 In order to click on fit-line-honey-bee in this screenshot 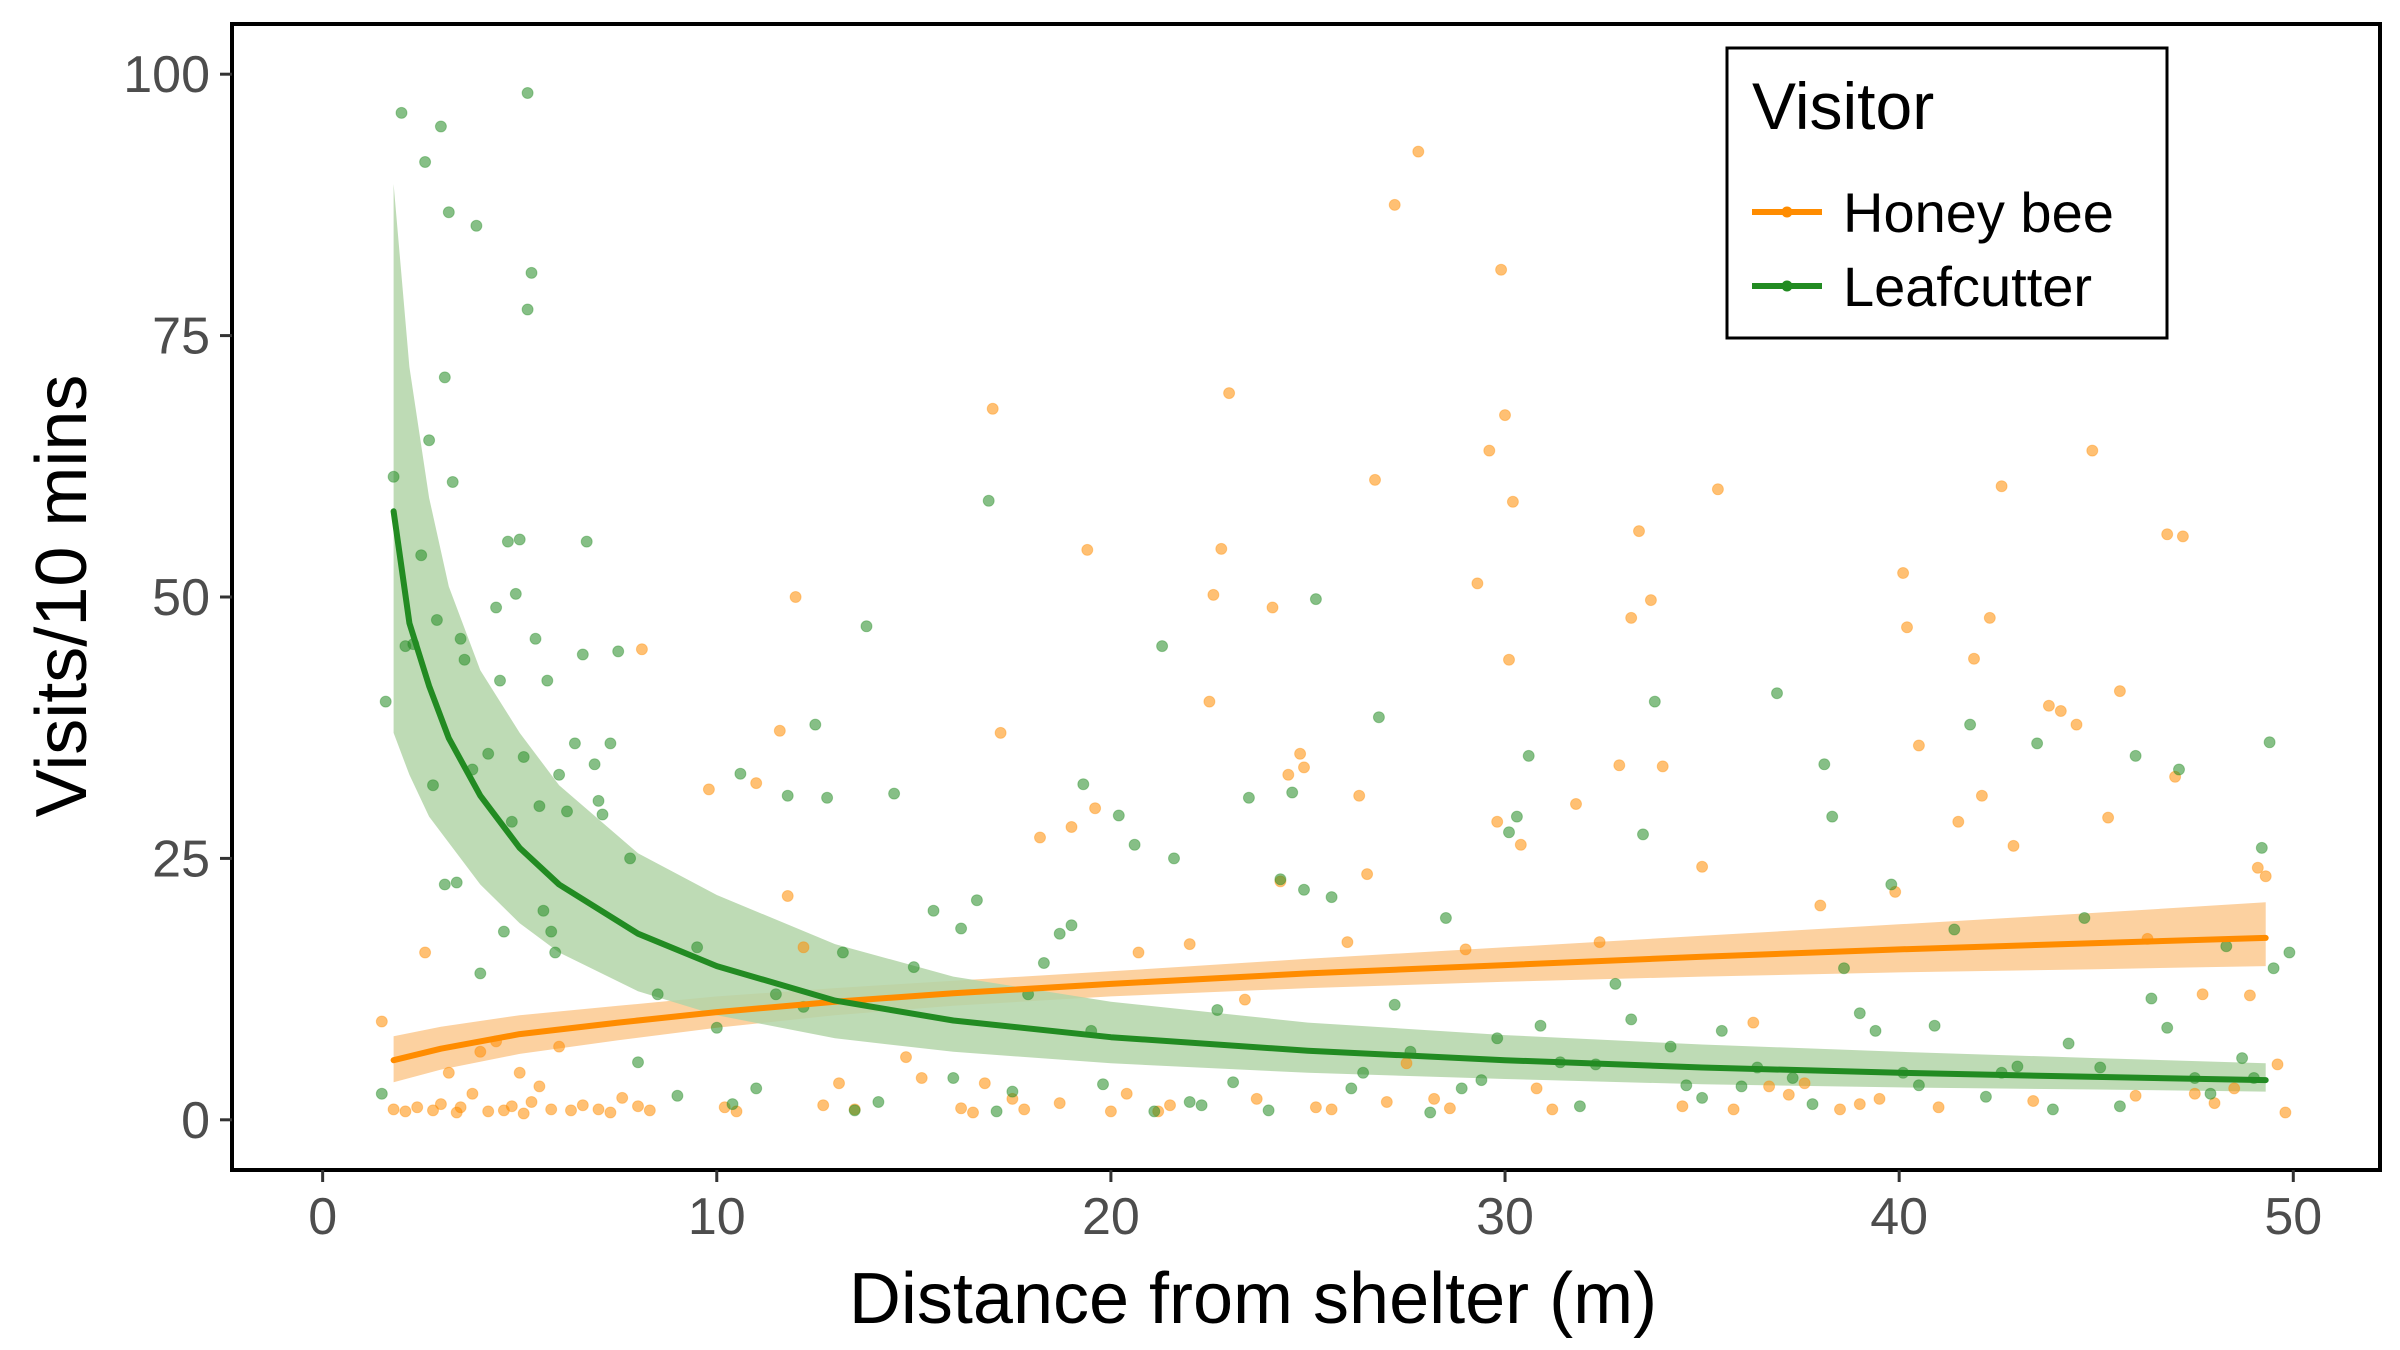, I will do `click(1329, 999)`.